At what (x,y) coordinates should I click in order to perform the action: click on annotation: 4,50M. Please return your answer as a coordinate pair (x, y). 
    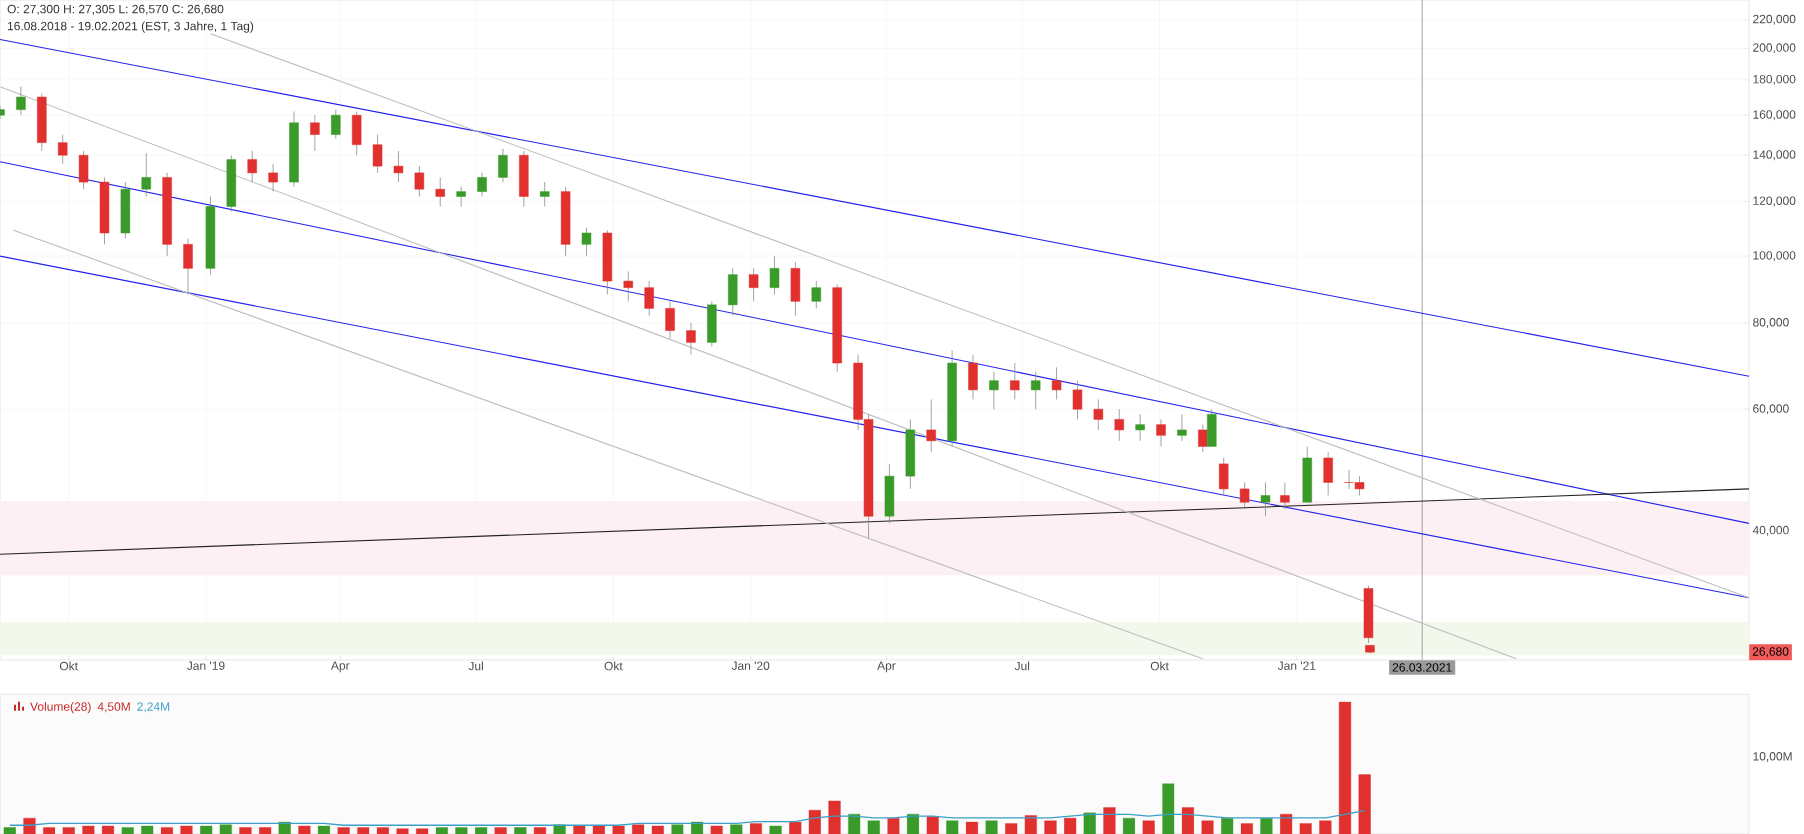
    Looking at the image, I should click on (113, 707).